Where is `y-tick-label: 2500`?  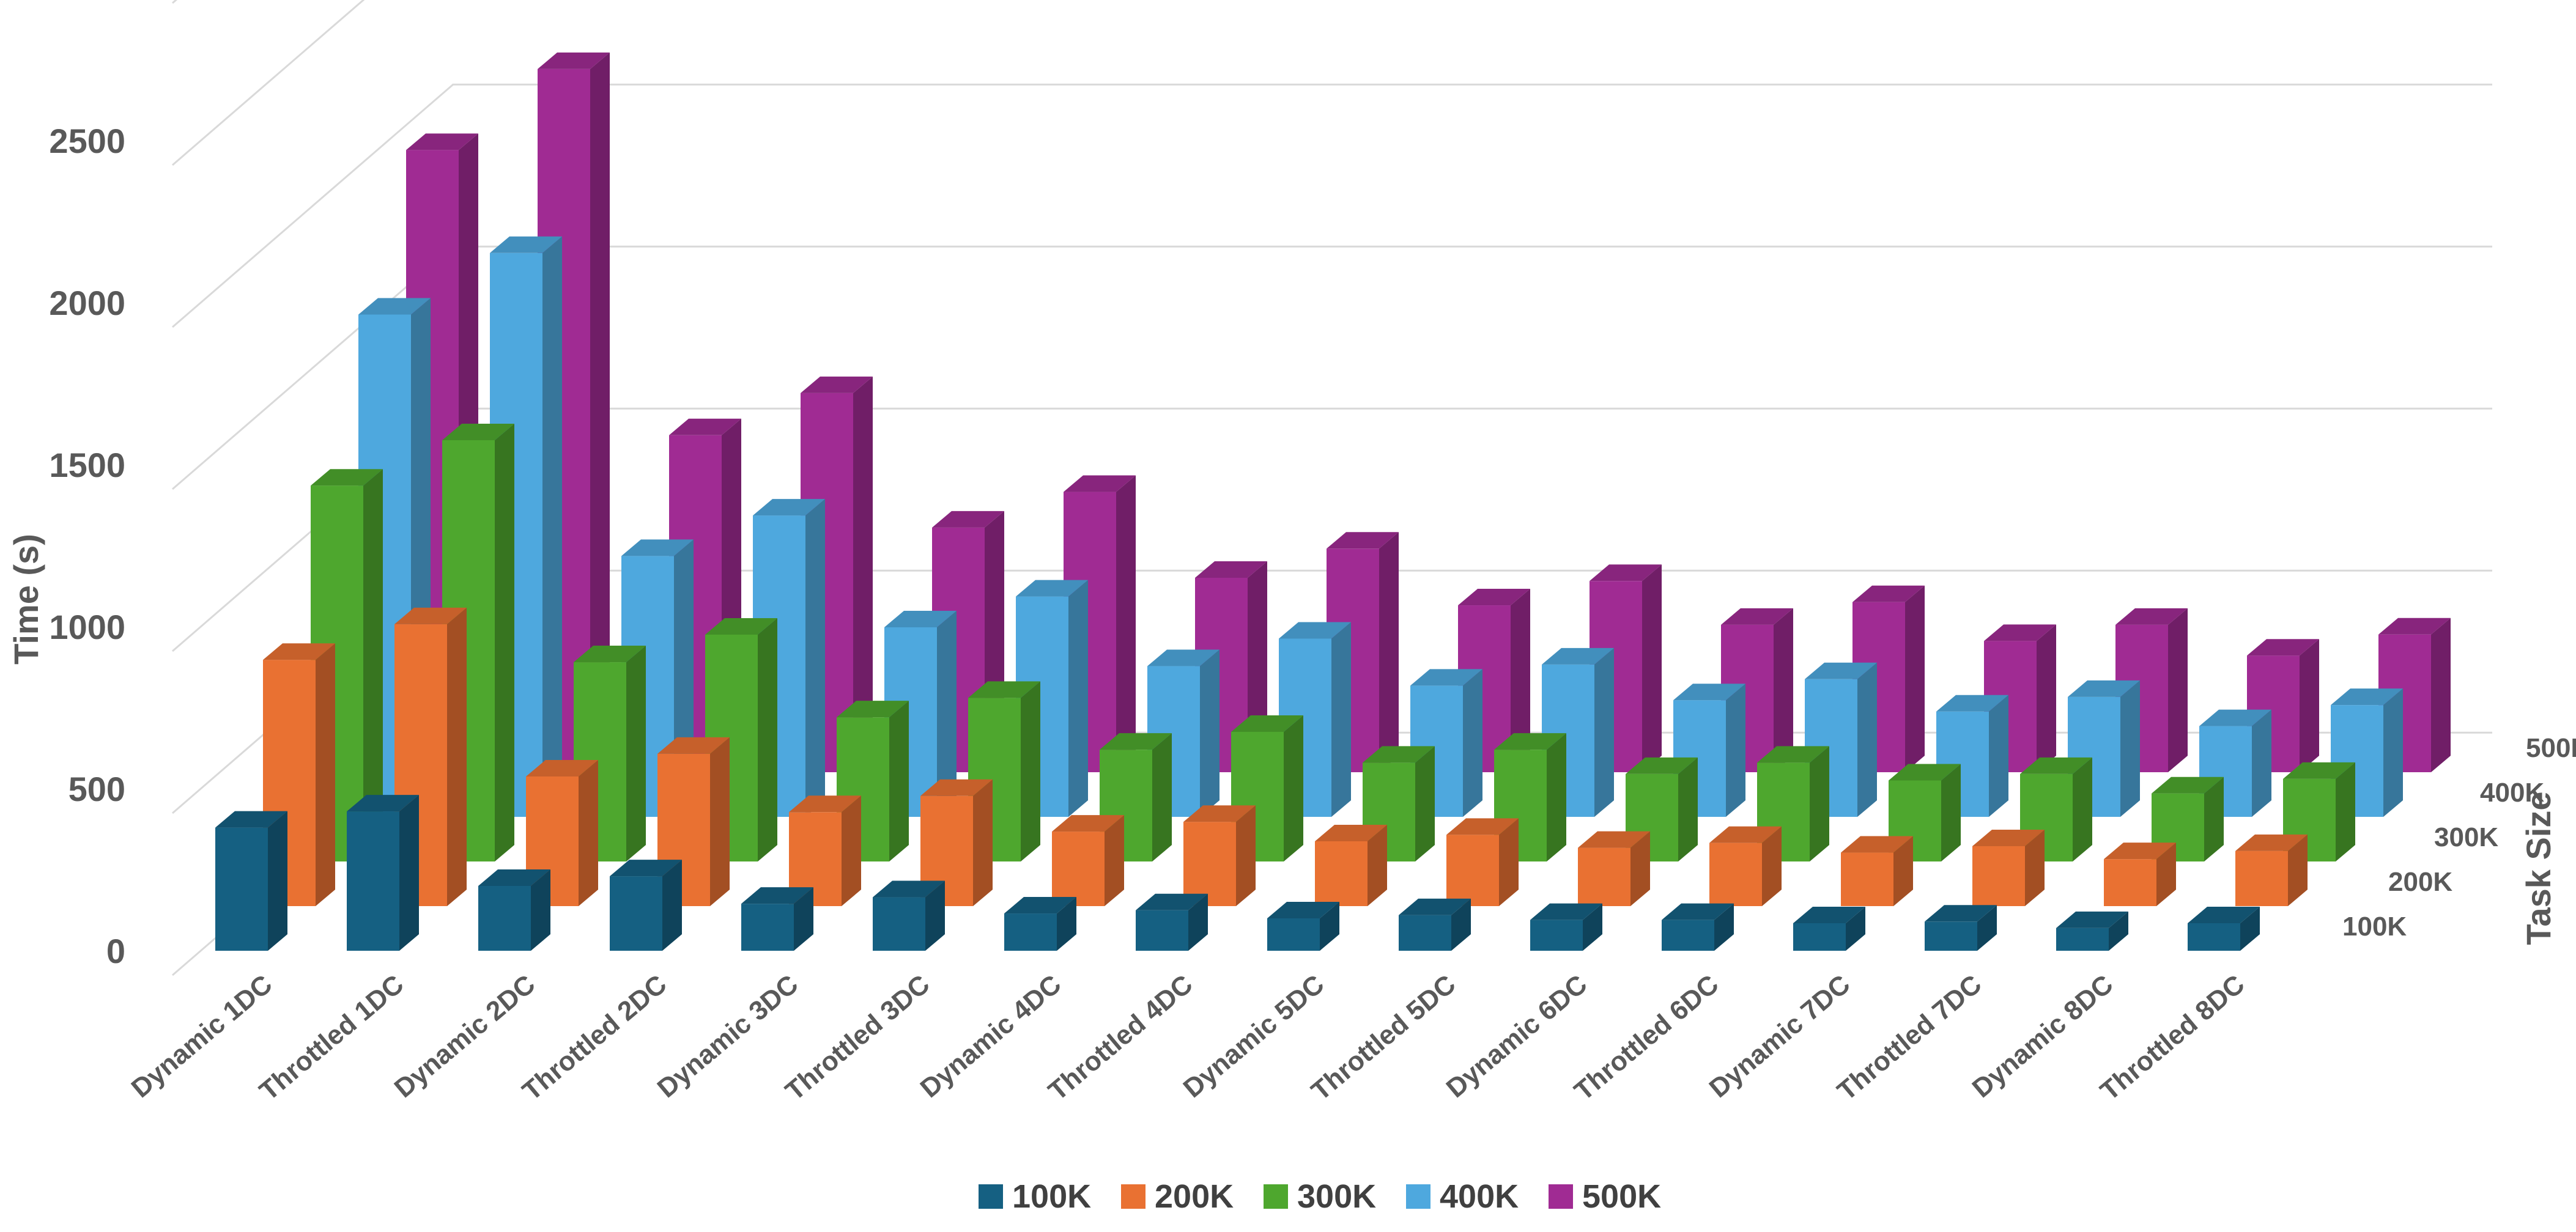 y-tick-label: 2500 is located at coordinates (87, 141).